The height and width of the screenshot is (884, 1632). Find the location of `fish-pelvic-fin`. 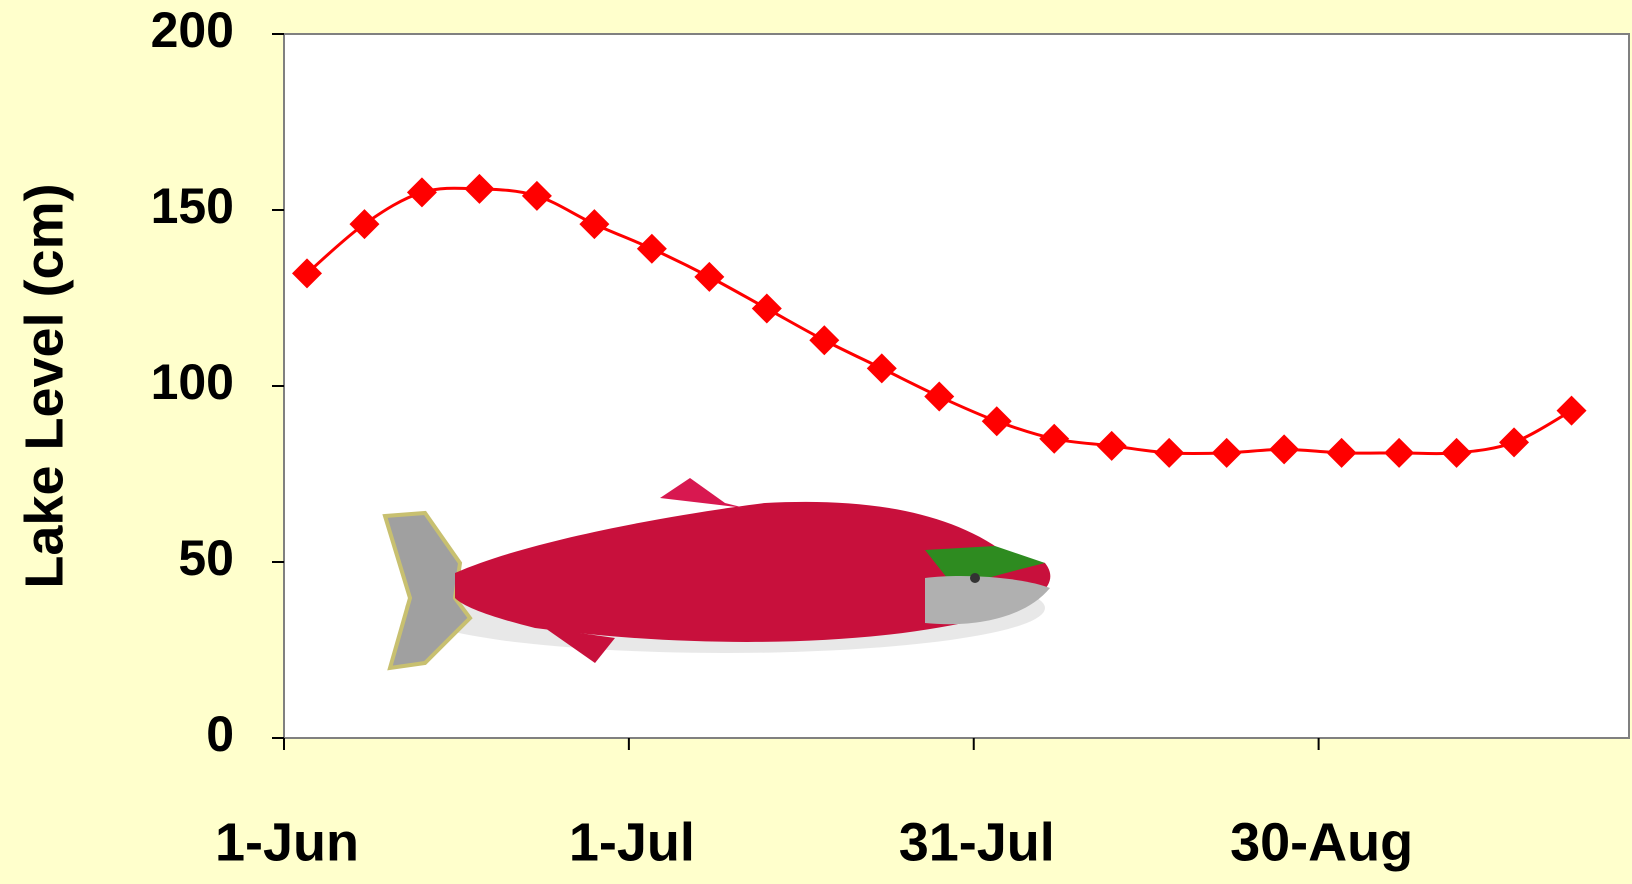

fish-pelvic-fin is located at coordinates (580, 645).